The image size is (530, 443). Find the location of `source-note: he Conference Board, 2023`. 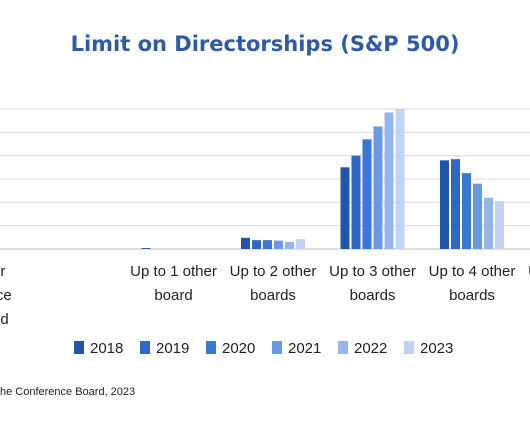

source-note: he Conference Board, 2023 is located at coordinates (68, 392).